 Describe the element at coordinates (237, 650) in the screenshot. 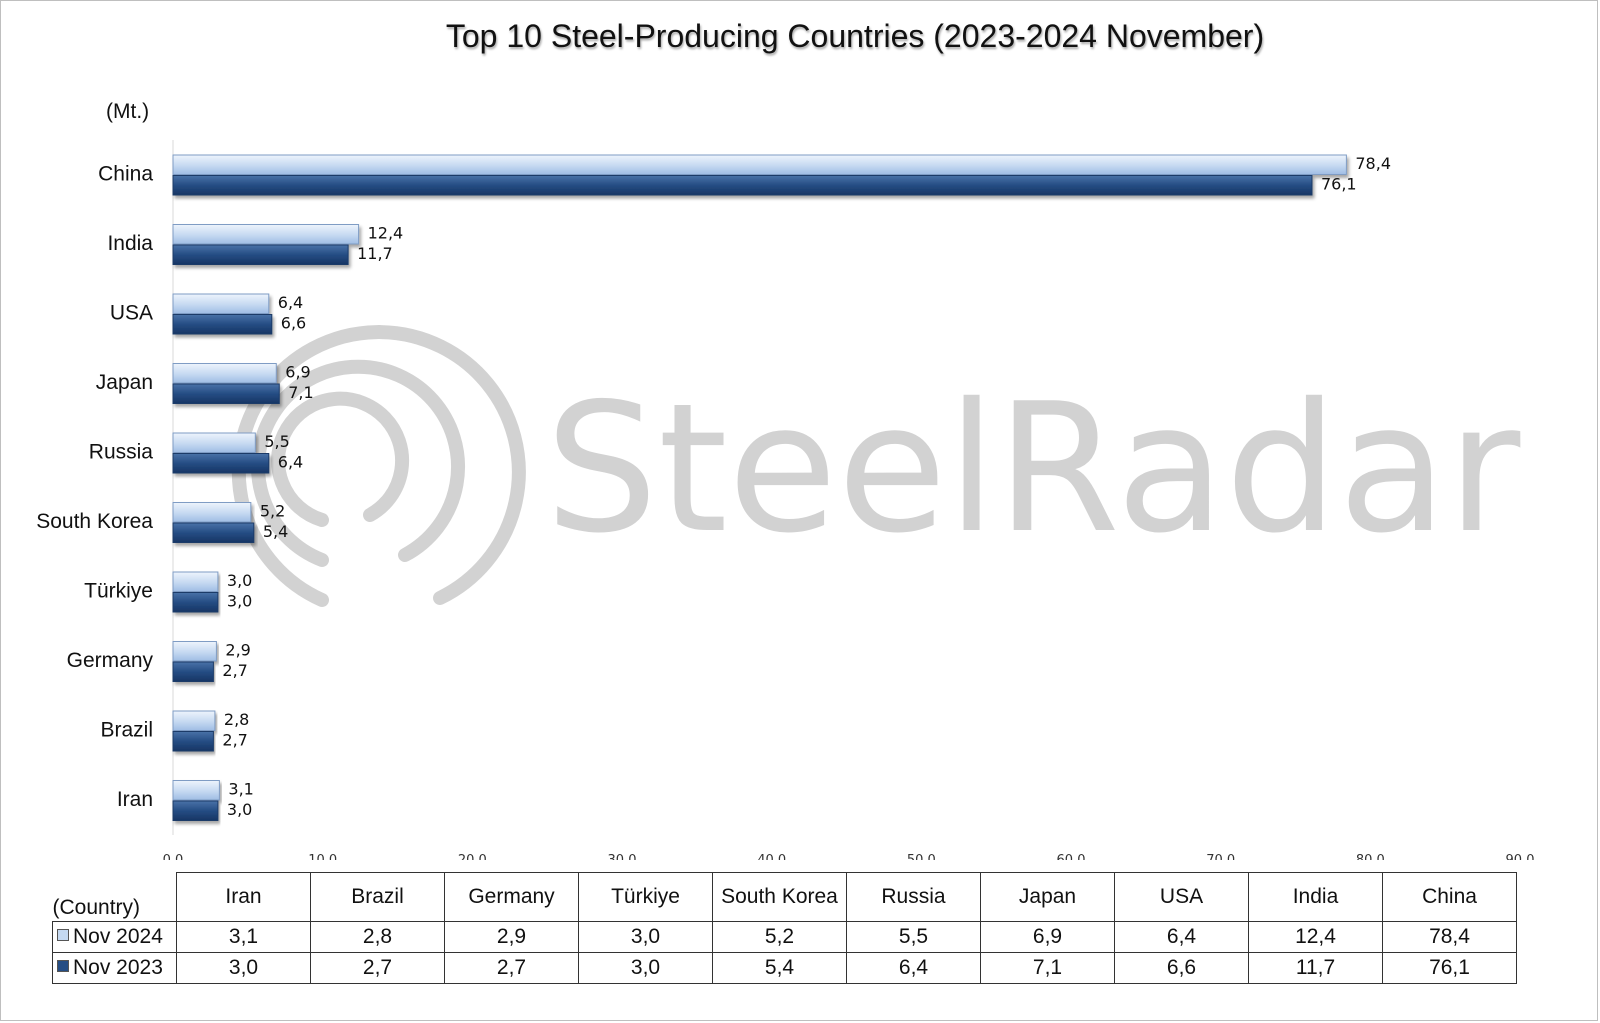

I see `data-label: 2,9` at that location.